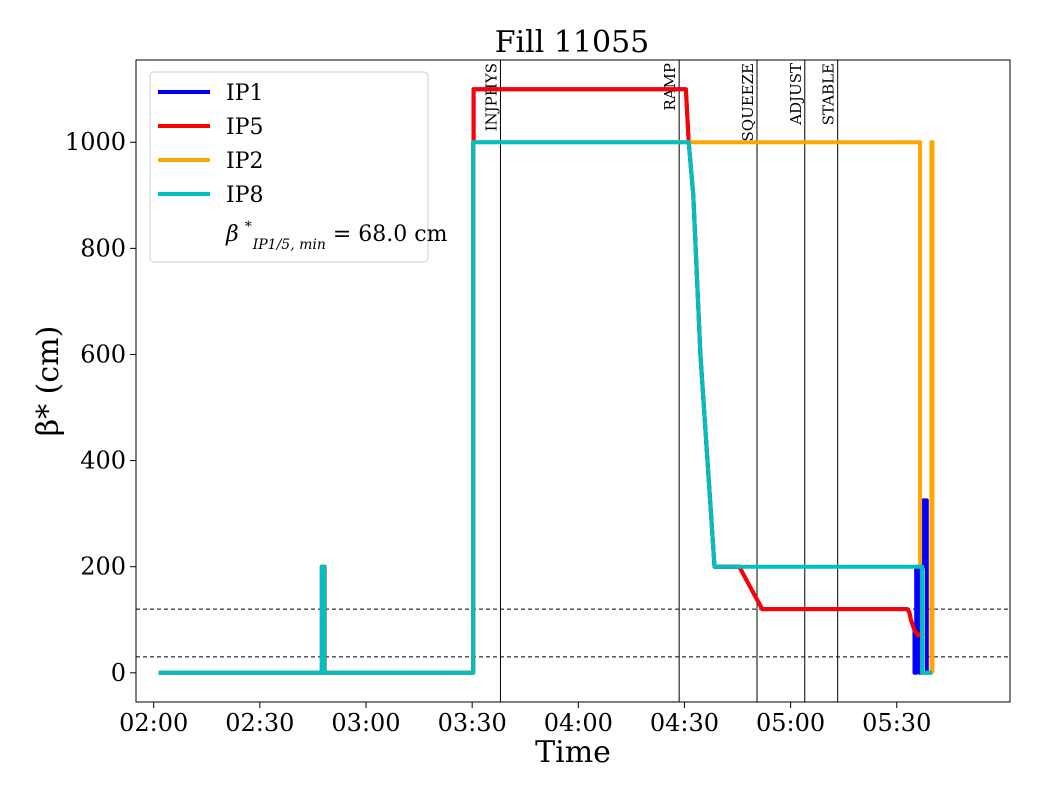 The width and height of the screenshot is (1040, 800). I want to click on phase-label-adjust: ADJUST, so click(796, 94).